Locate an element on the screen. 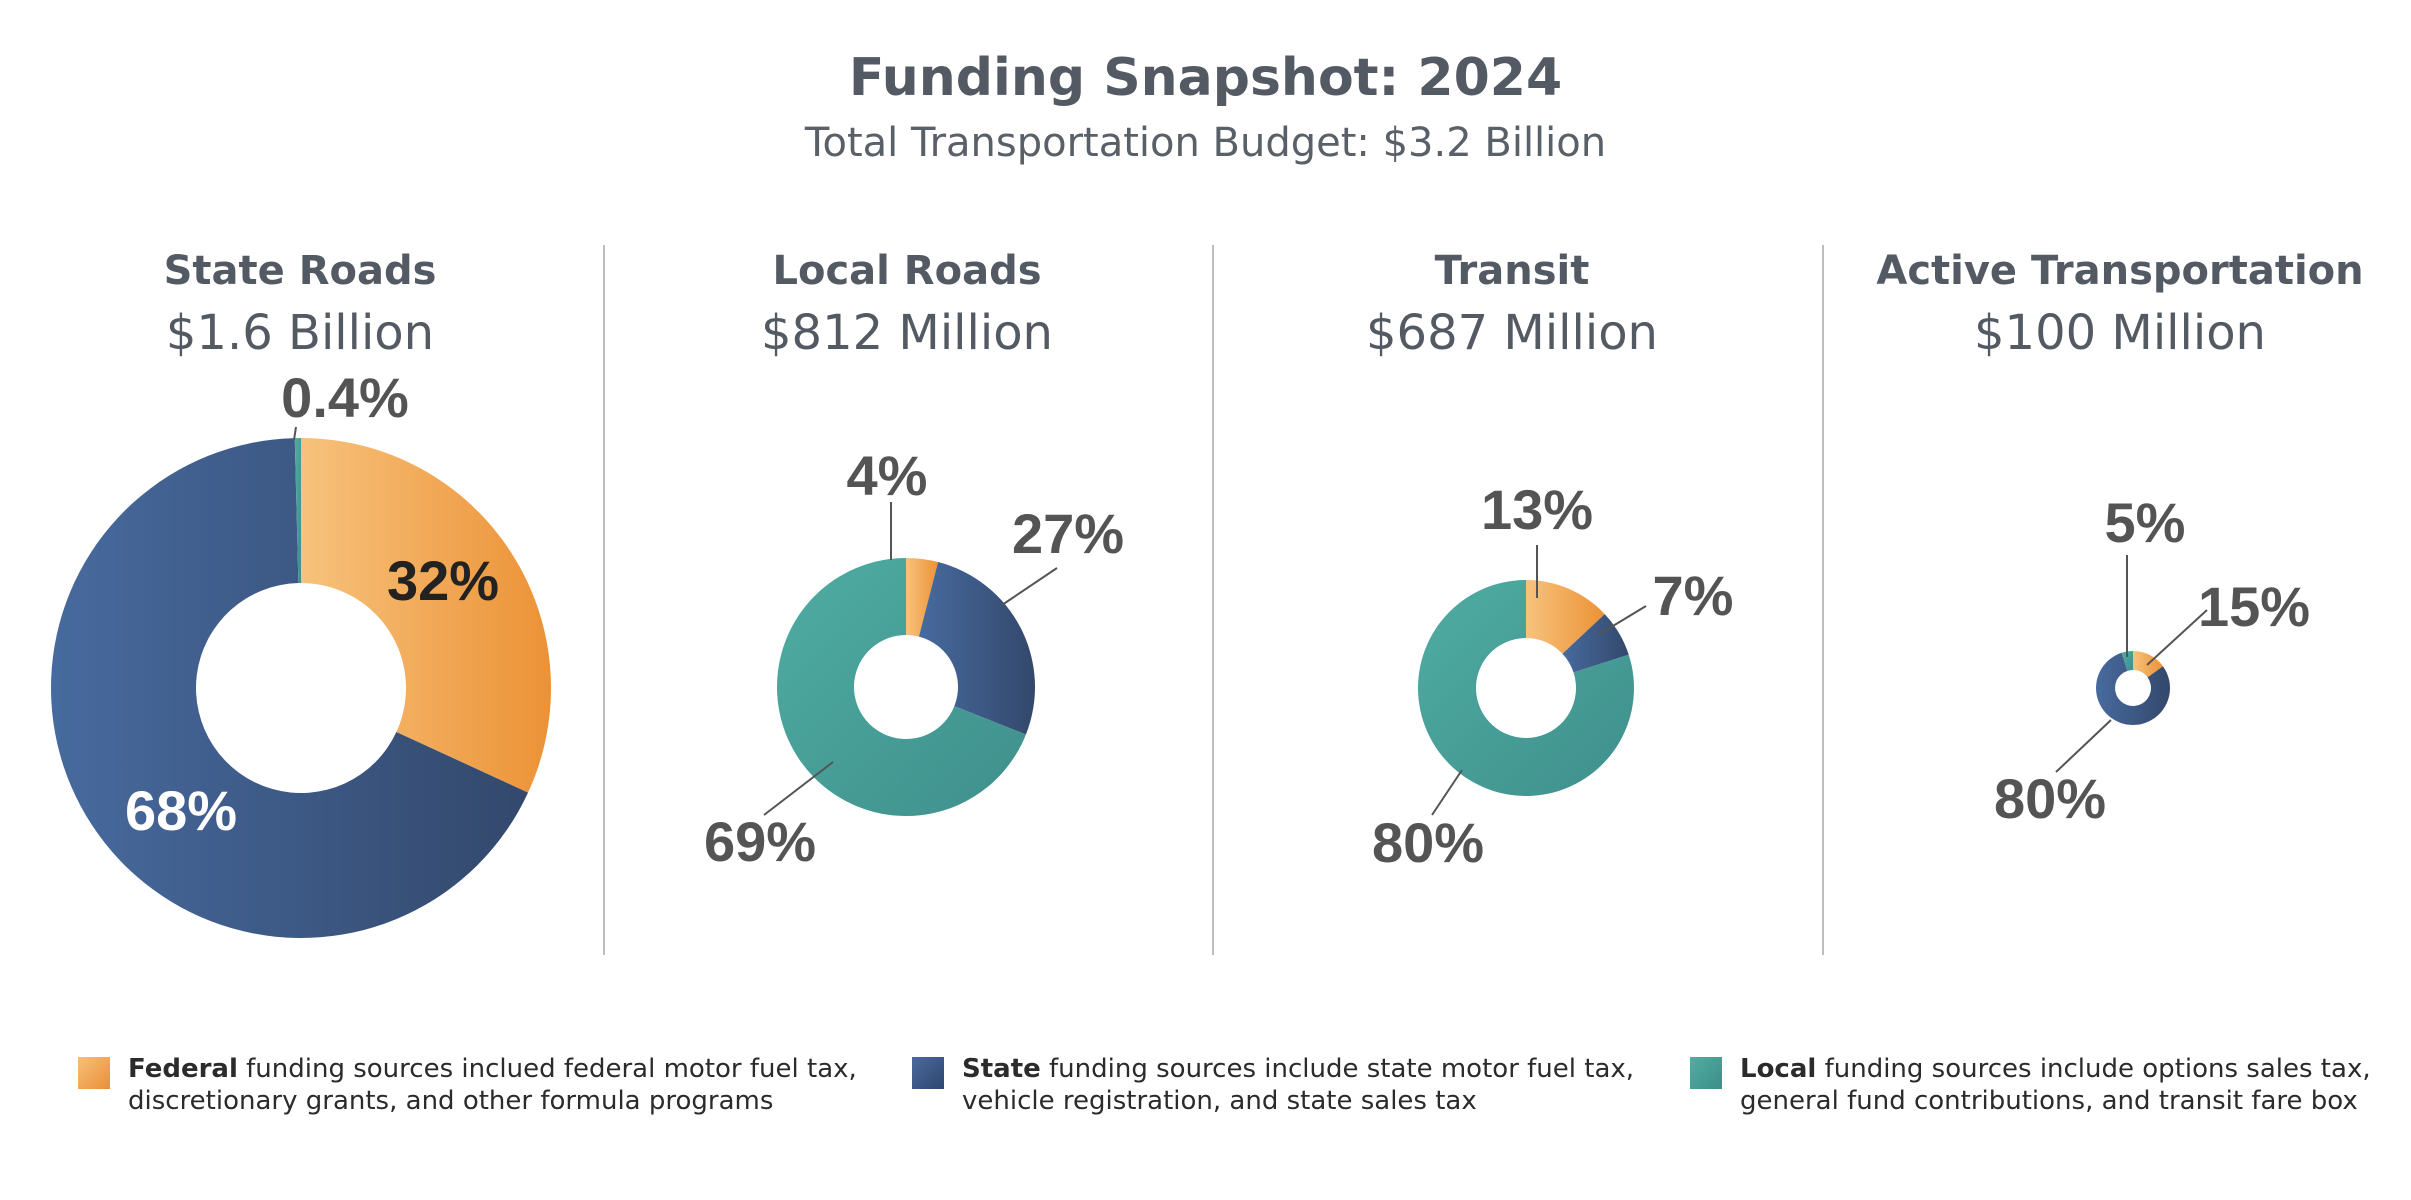 The image size is (2411, 1200). panel-header-transit: Transit $687 Million is located at coordinates (1512, 305).